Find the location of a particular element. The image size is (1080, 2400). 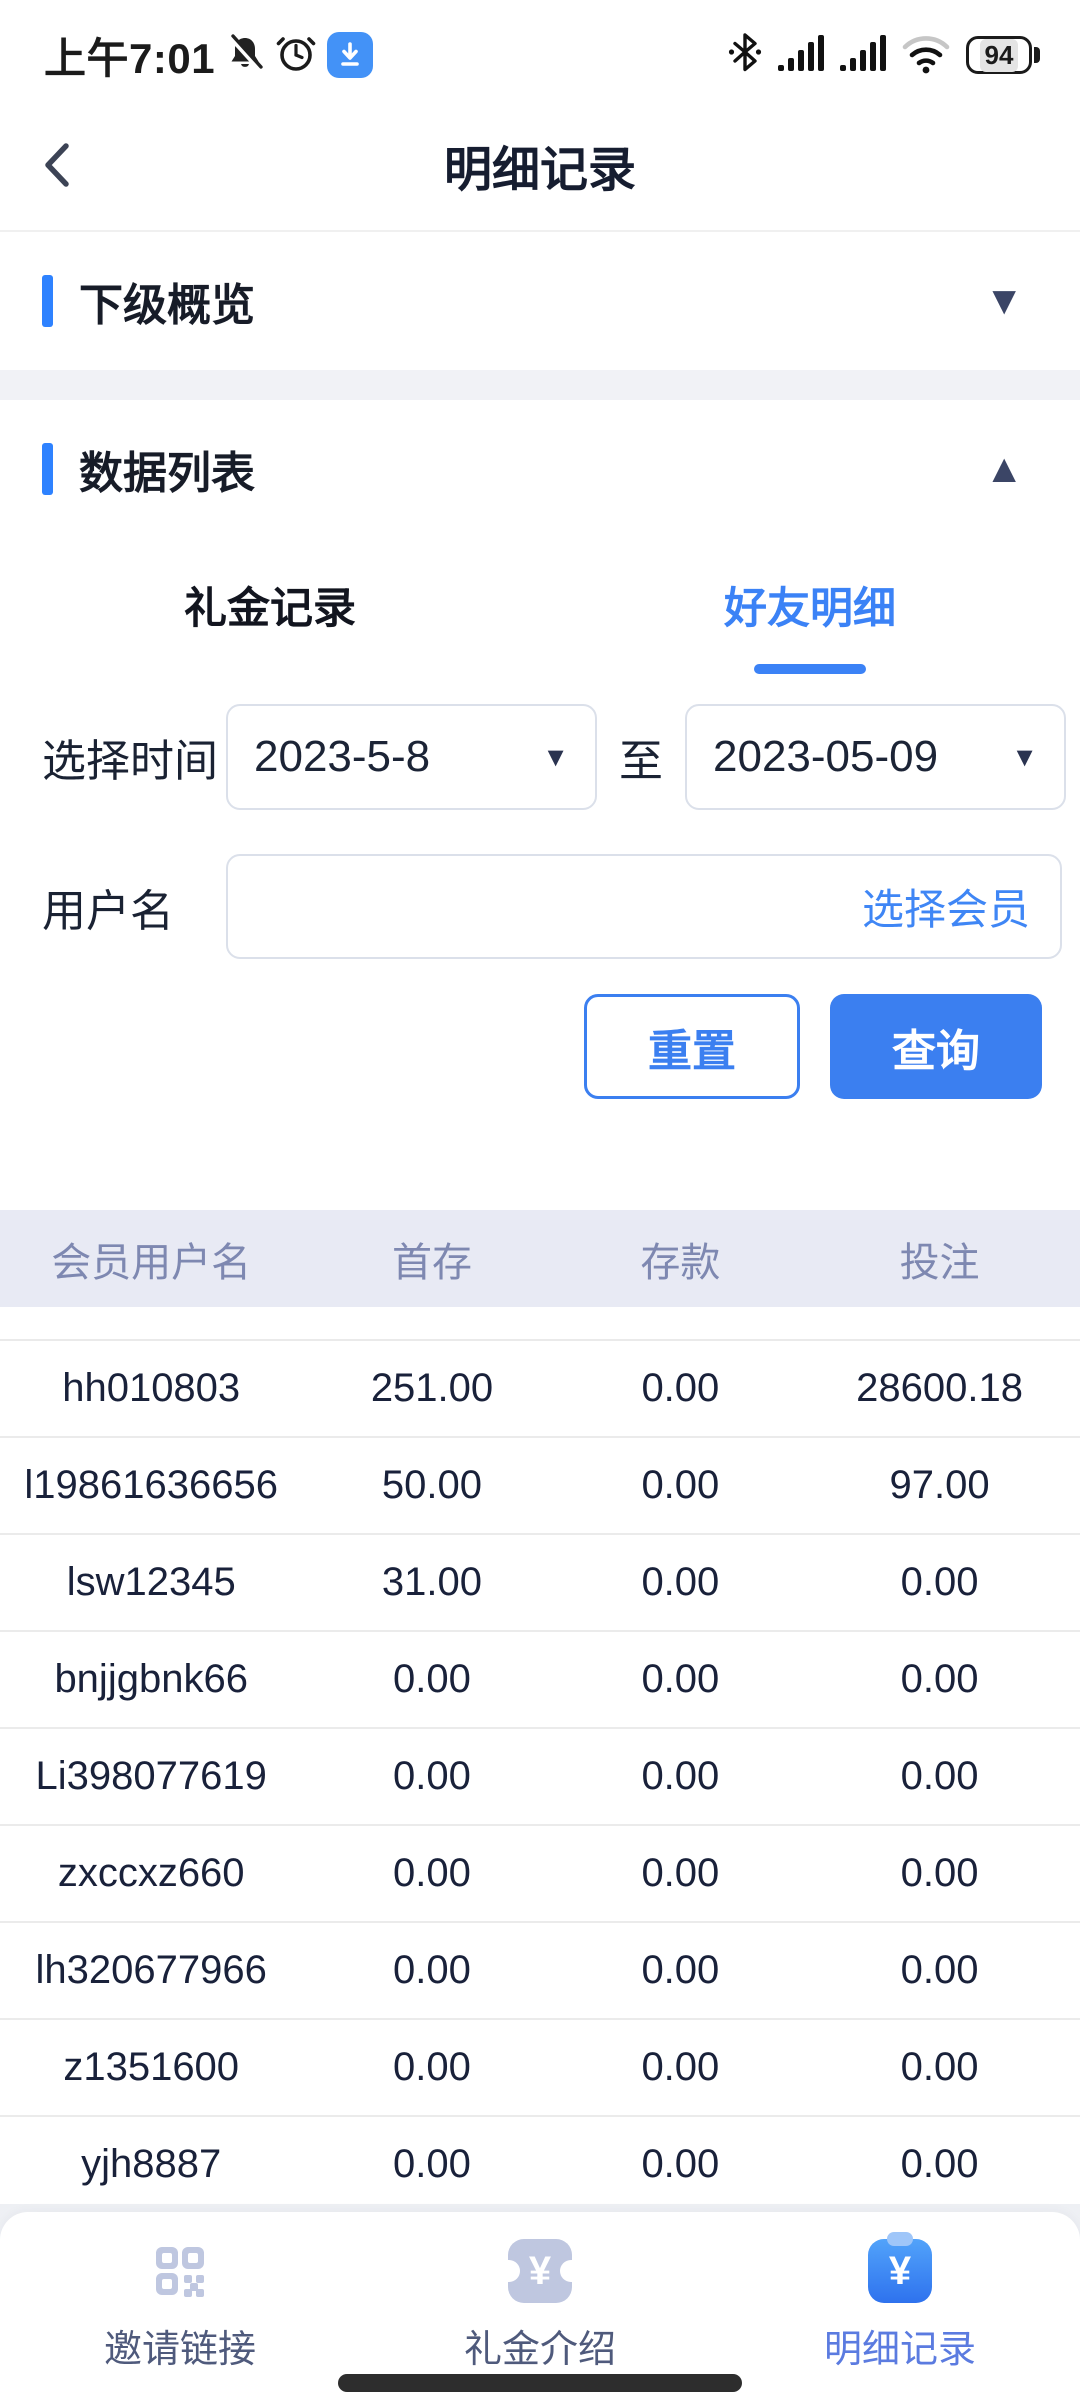

cell-first-deposit: 251.00 is located at coordinates (432, 1388).